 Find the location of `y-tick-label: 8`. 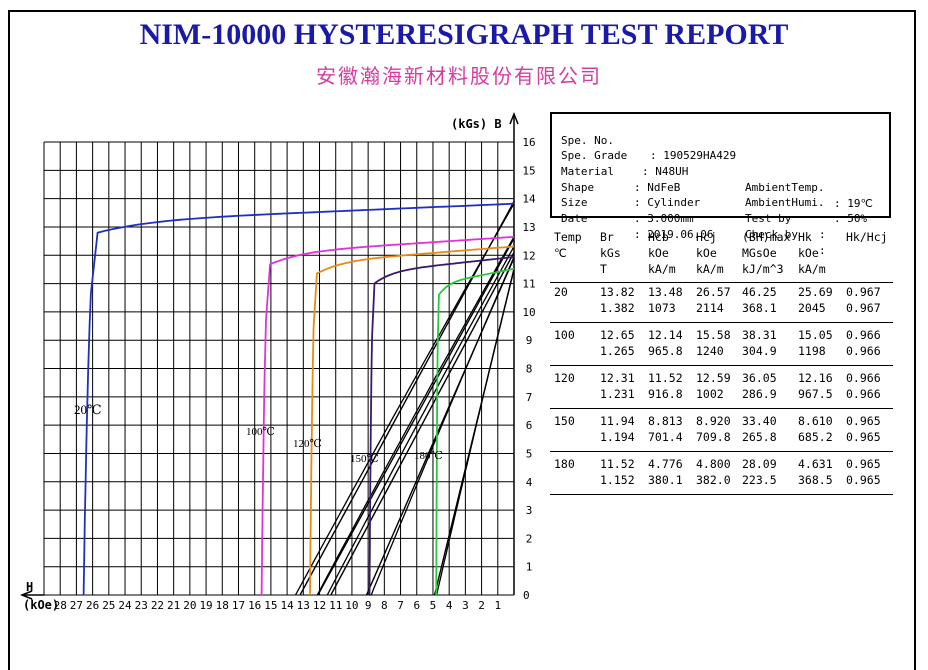

y-tick-label: 8 is located at coordinates (529, 369).